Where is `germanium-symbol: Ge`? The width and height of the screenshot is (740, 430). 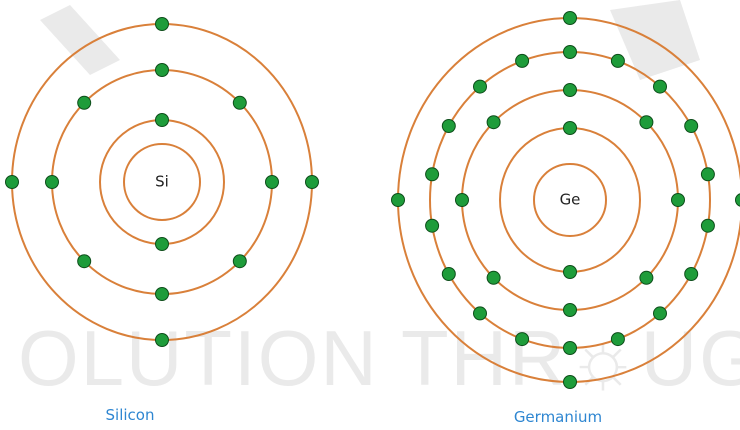
germanium-symbol: Ge is located at coordinates (570, 200).